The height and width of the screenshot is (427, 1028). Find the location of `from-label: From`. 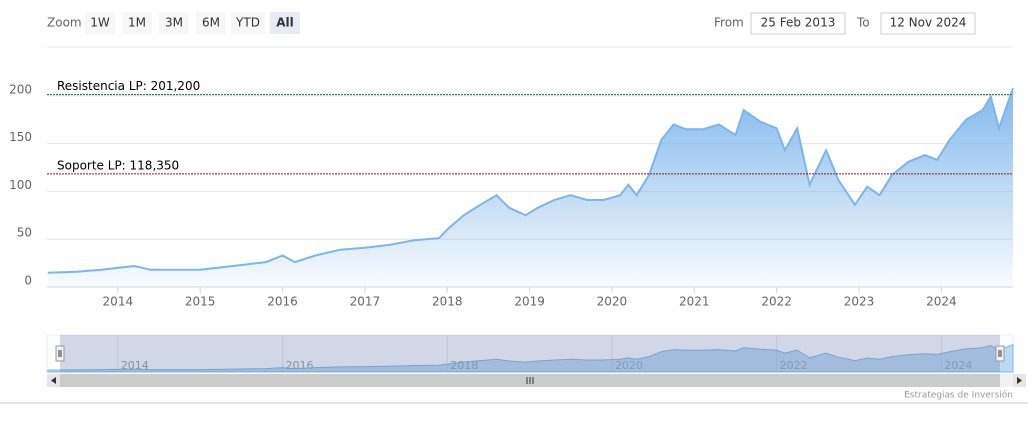

from-label: From is located at coordinates (729, 23).